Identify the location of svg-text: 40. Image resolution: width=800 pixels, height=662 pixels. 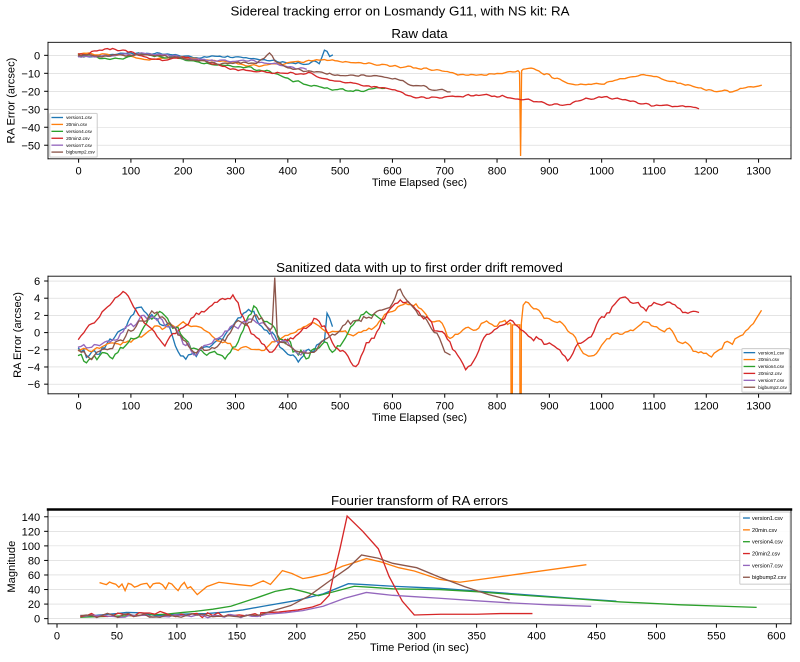
(34, 591).